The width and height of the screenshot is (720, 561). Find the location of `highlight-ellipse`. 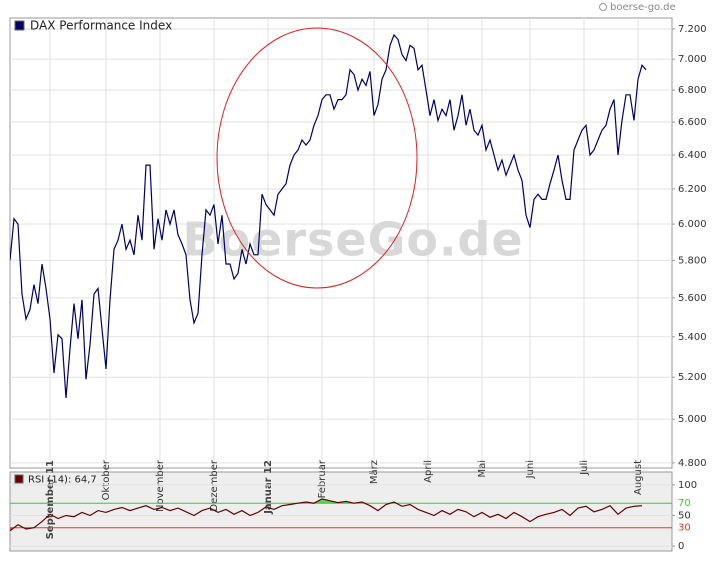

highlight-ellipse is located at coordinates (317, 158).